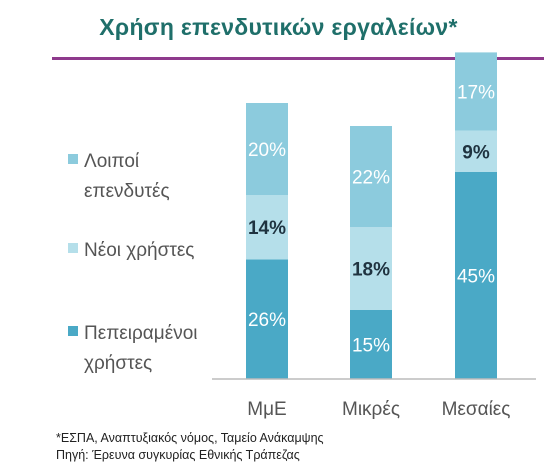 This screenshot has width=557, height=468. I want to click on data-label-new-users-1: 14%, so click(267, 228).